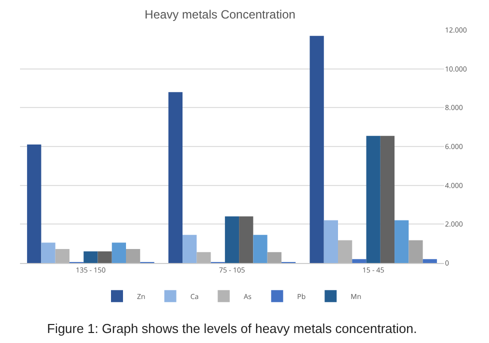 The image size is (489, 343). What do you see at coordinates (220, 15) in the screenshot?
I see `chart-title: Heavy metals Concentration` at bounding box center [220, 15].